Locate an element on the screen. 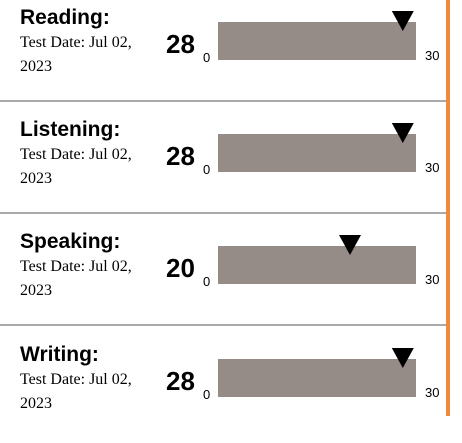  section-name: Reading: is located at coordinates (65, 17).